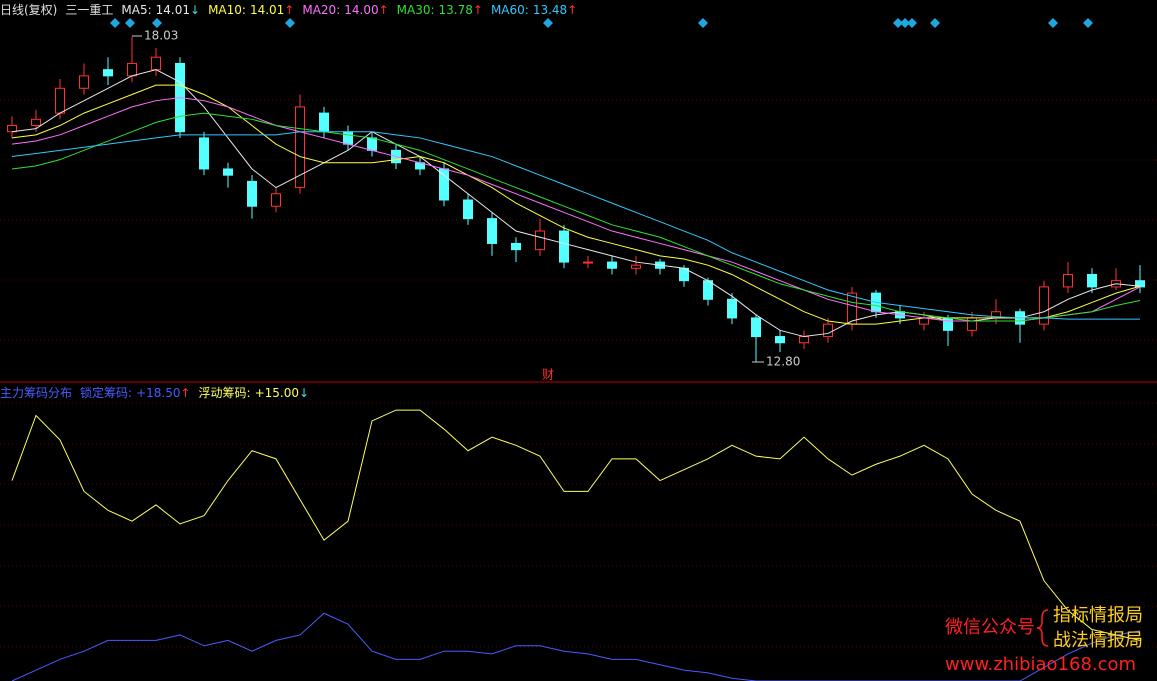 The image size is (1157, 681). Describe the element at coordinates (550, 10) in the screenshot. I see `legend-value: 13.48` at that location.